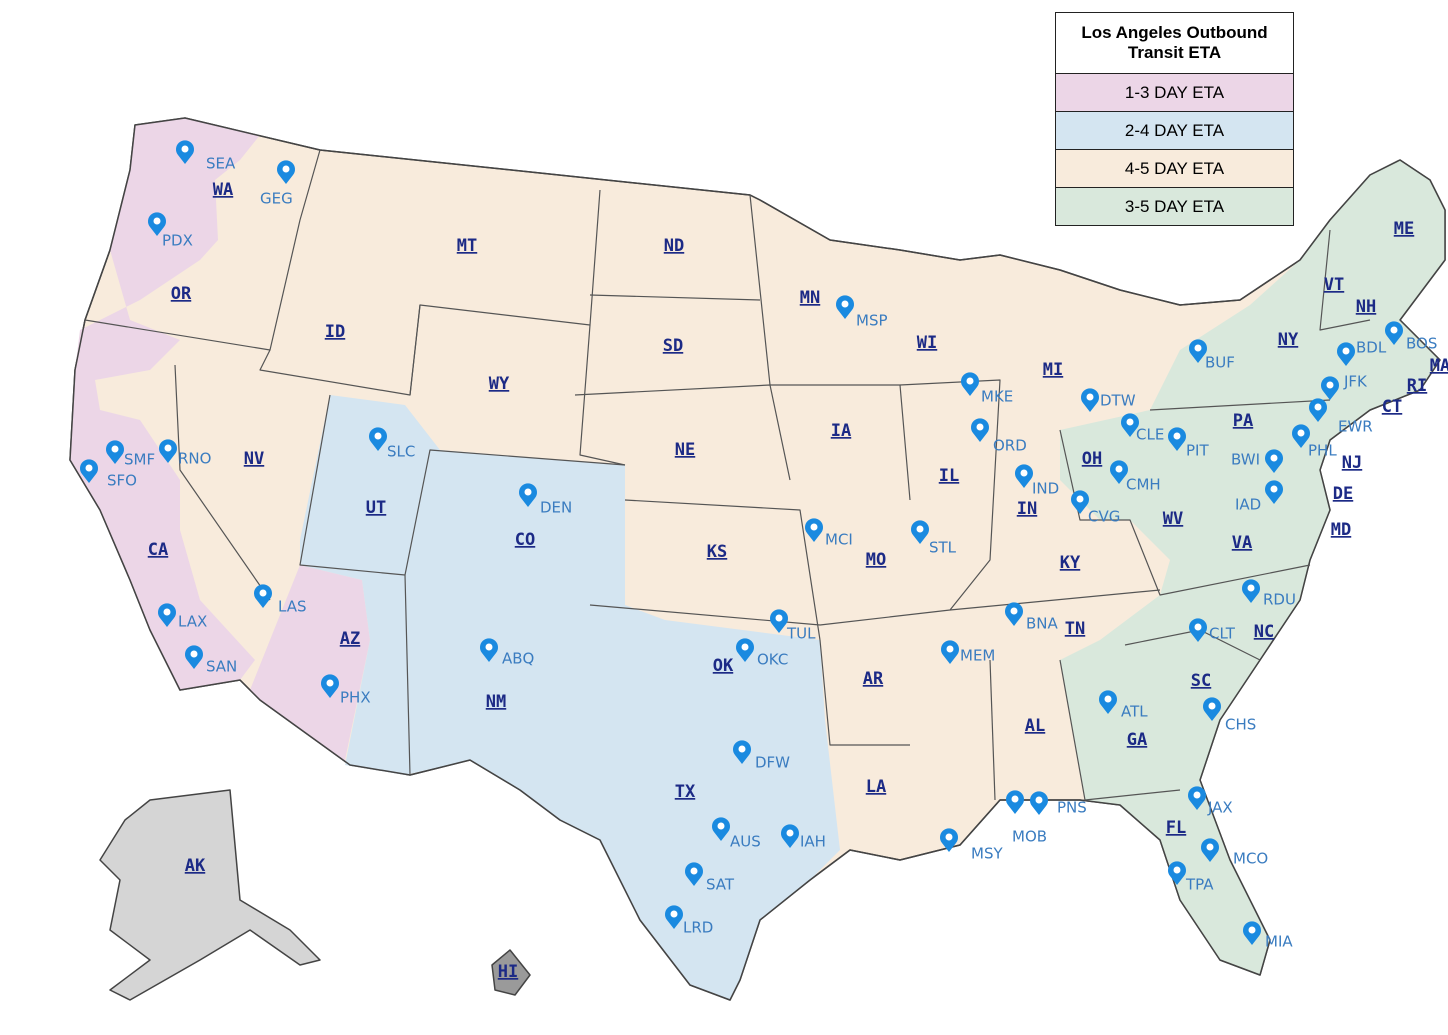 This screenshot has width=1448, height=1035. I want to click on airport-label: PHX, so click(355, 698).